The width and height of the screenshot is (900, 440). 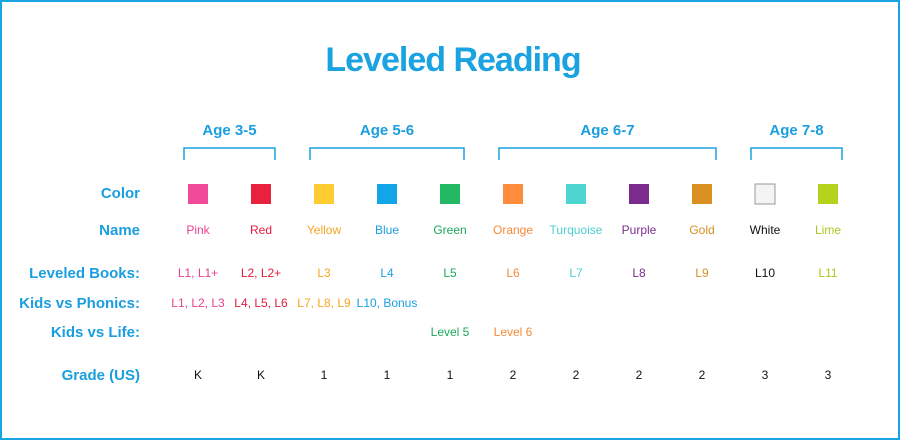 What do you see at coordinates (765, 230) in the screenshot?
I see `level-name: White` at bounding box center [765, 230].